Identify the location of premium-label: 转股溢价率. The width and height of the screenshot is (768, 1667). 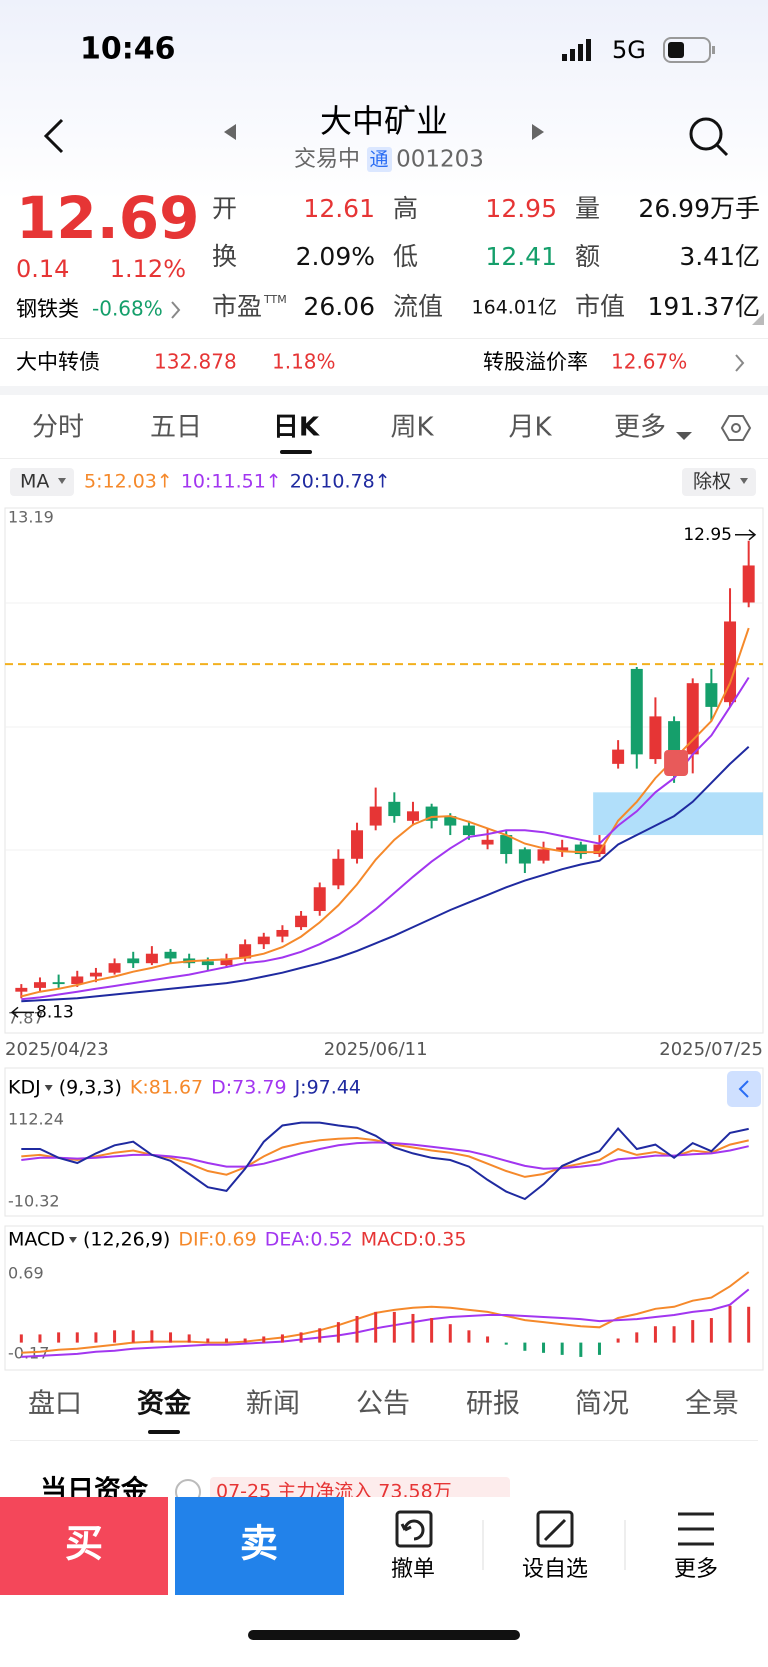
(535, 362).